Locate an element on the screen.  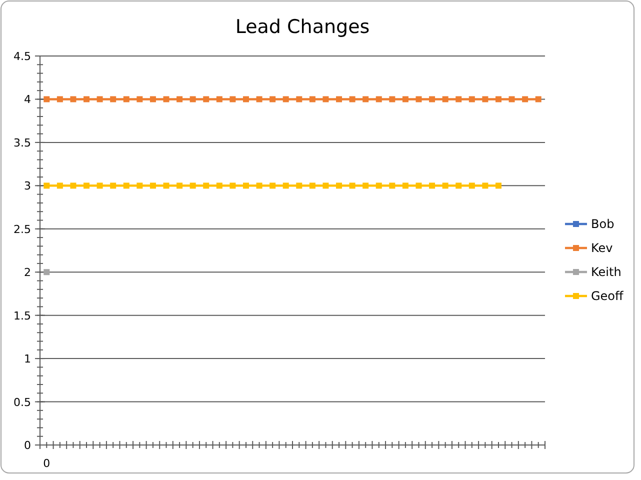
legend-label: Geoff is located at coordinates (607, 296).